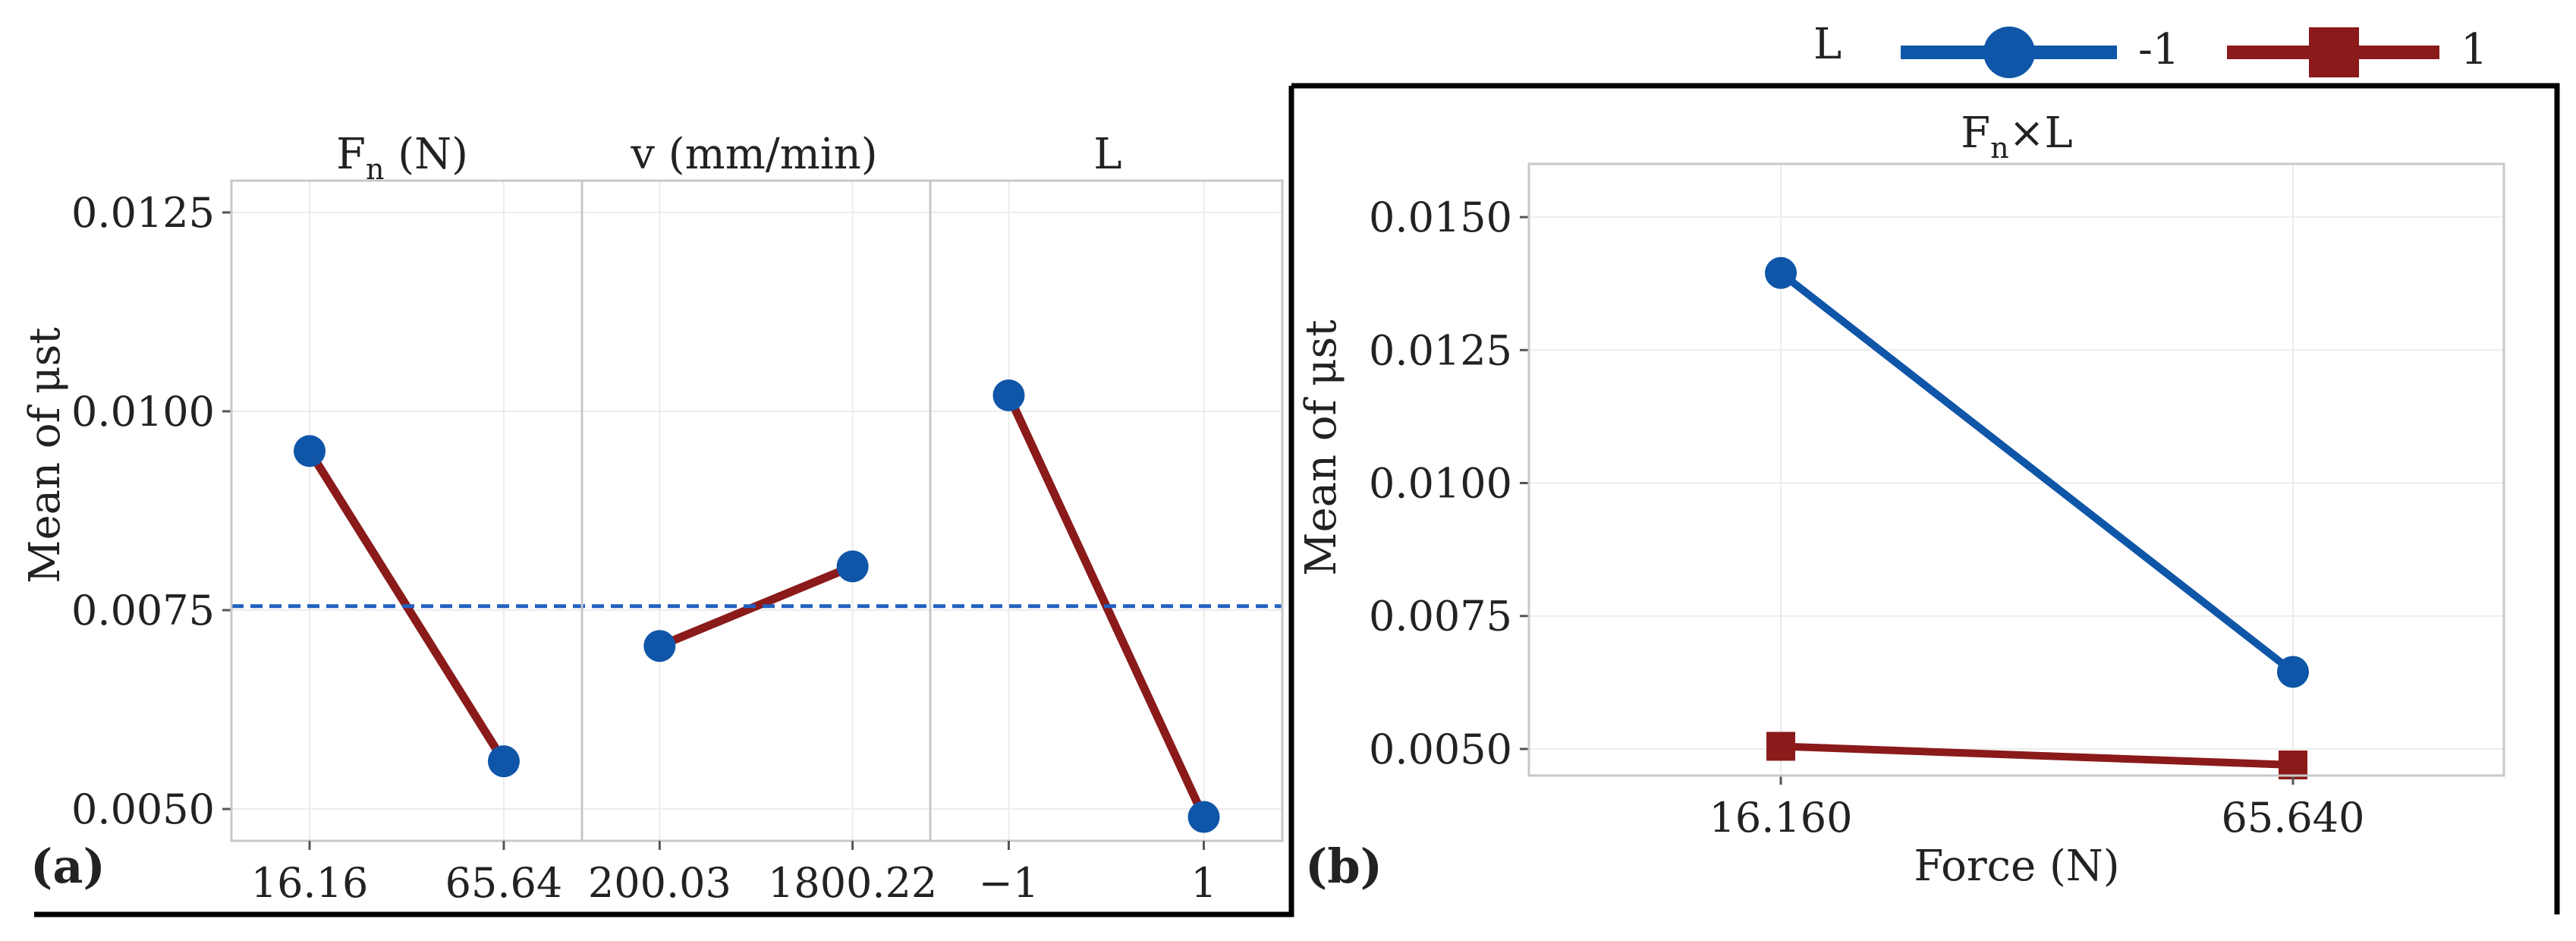 The image size is (2576, 941). What do you see at coordinates (2016, 866) in the screenshot?
I see `x-axis-title-b: Force (N)` at bounding box center [2016, 866].